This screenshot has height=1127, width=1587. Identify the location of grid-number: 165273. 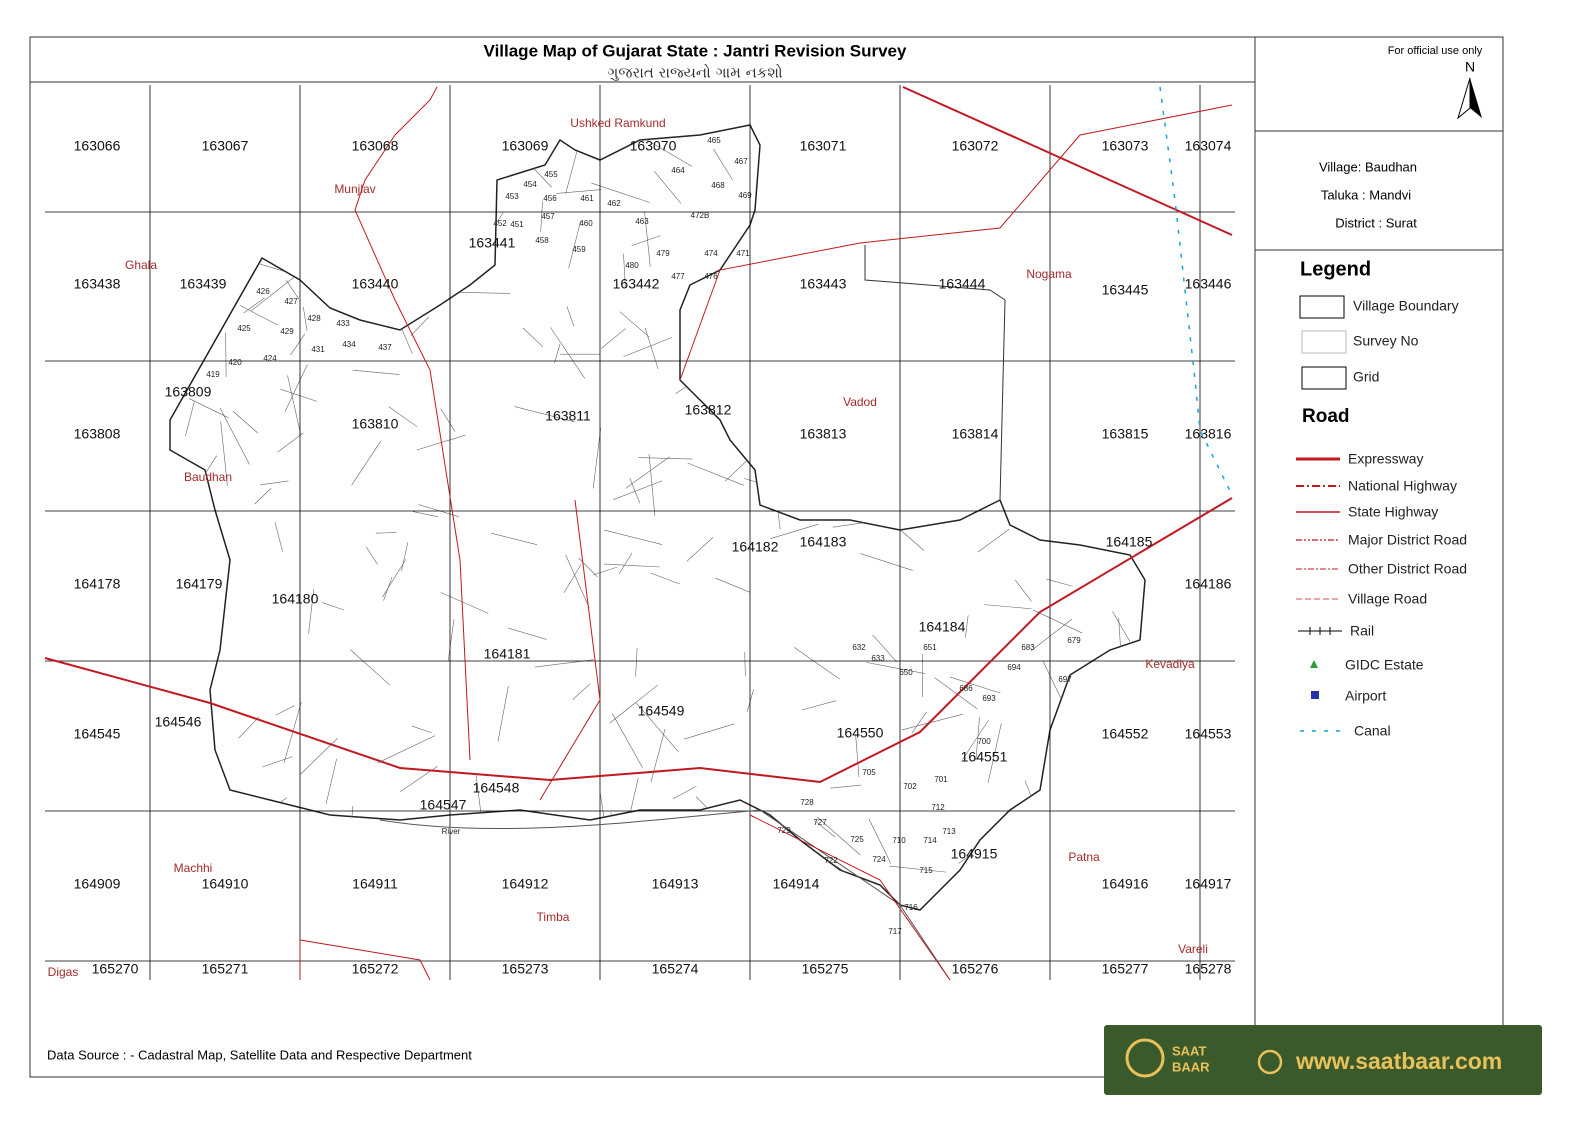
(525, 969).